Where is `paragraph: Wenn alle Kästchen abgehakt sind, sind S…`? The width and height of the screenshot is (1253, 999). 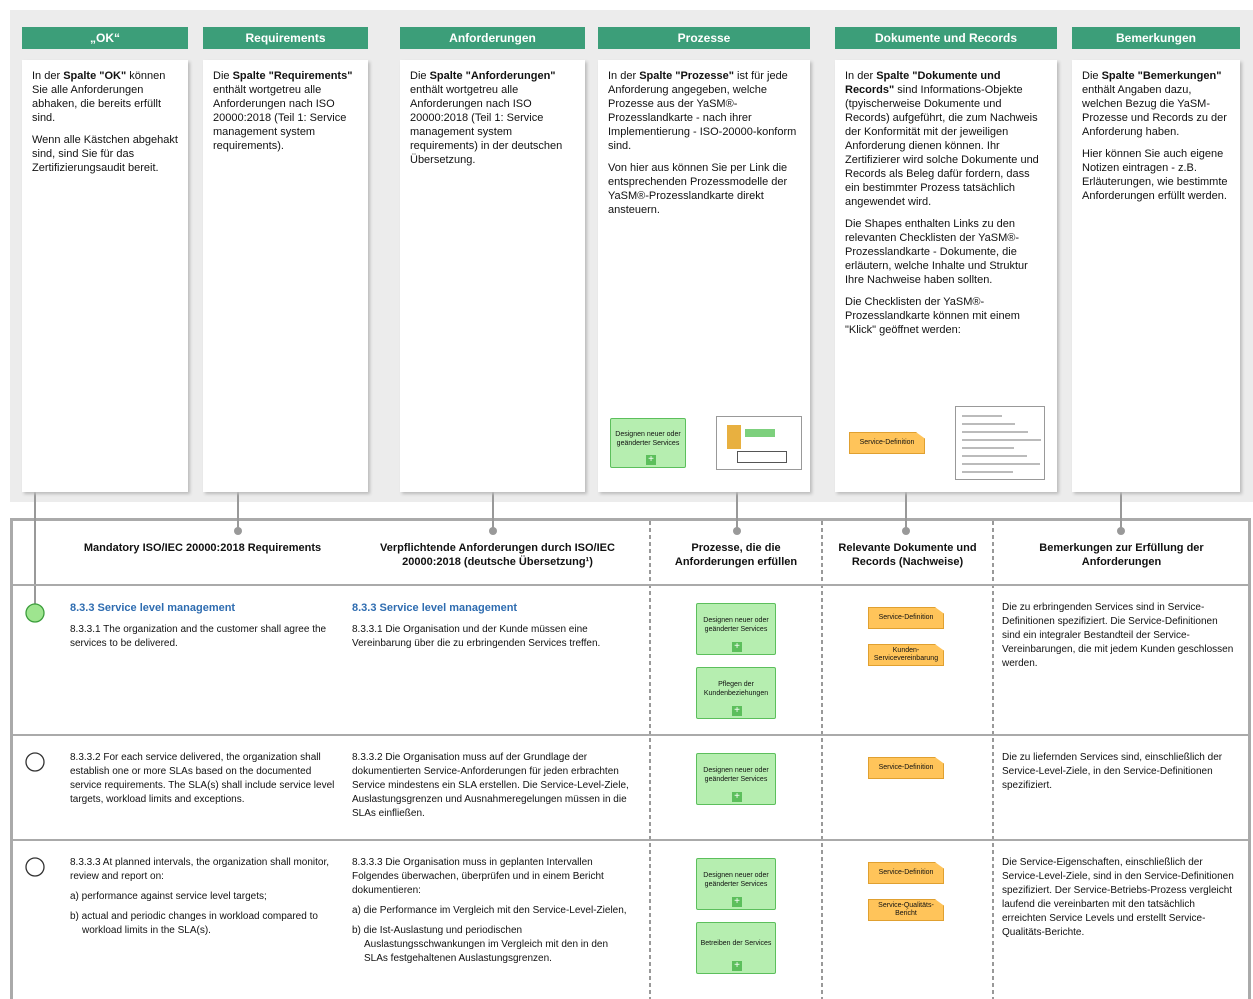
paragraph: Wenn alle Kästchen abgehakt sind, sind S… is located at coordinates (105, 154).